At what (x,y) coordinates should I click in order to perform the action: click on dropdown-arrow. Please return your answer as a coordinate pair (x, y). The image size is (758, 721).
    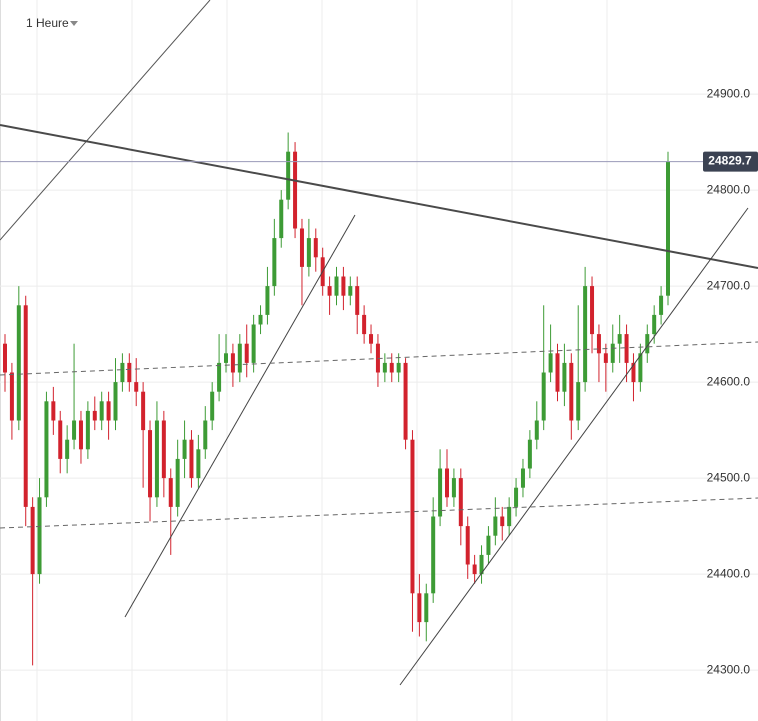
    Looking at the image, I should click on (74, 23).